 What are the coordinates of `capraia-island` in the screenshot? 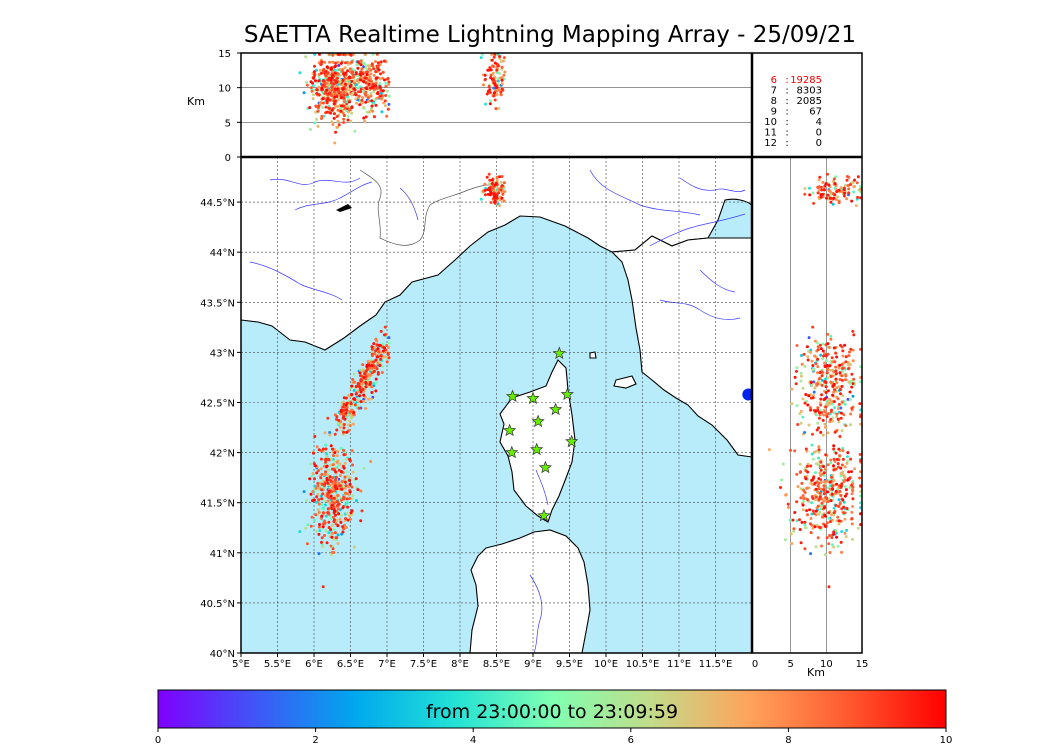 It's located at (593, 355).